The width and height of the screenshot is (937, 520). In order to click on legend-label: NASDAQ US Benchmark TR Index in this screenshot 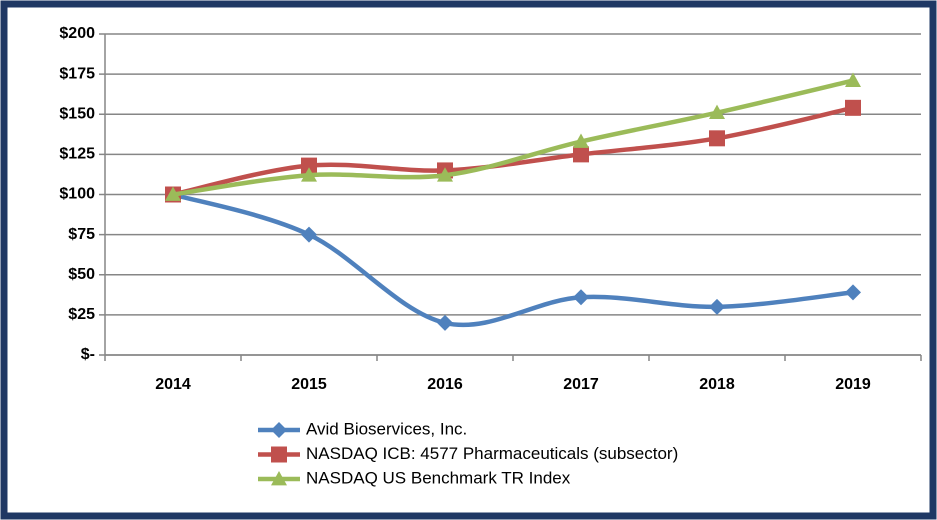, I will do `click(438, 477)`.